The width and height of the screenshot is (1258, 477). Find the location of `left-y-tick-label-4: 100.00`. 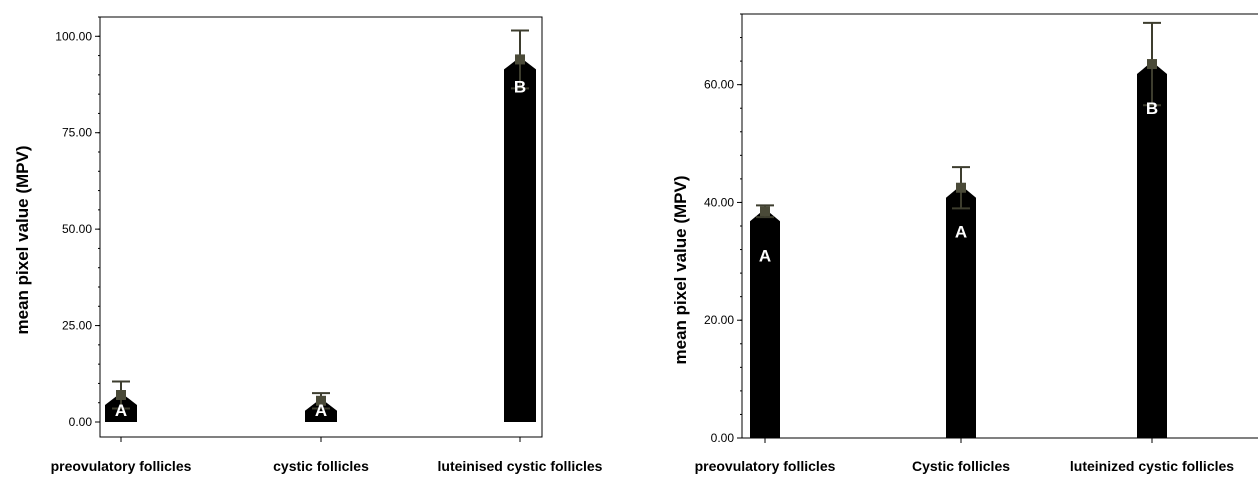

left-y-tick-label-4: 100.00 is located at coordinates (73, 36).